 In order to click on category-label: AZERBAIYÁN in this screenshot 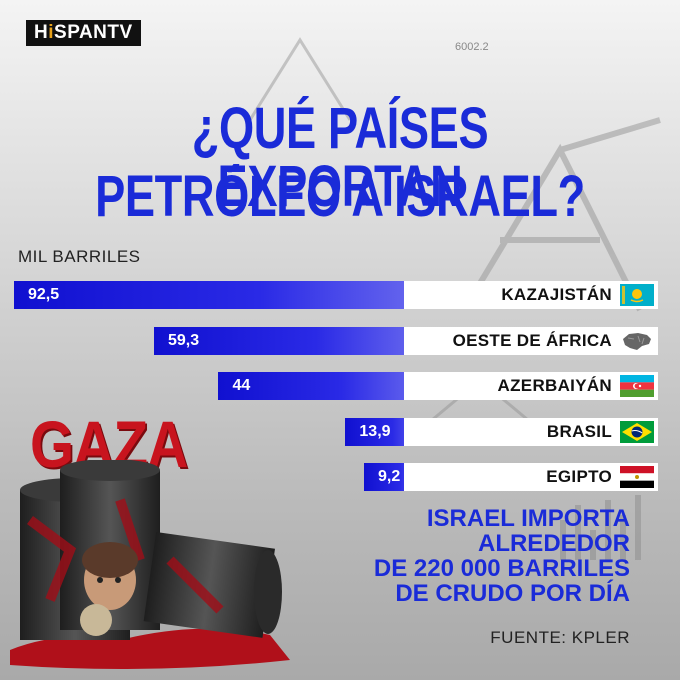, I will do `click(554, 385)`.